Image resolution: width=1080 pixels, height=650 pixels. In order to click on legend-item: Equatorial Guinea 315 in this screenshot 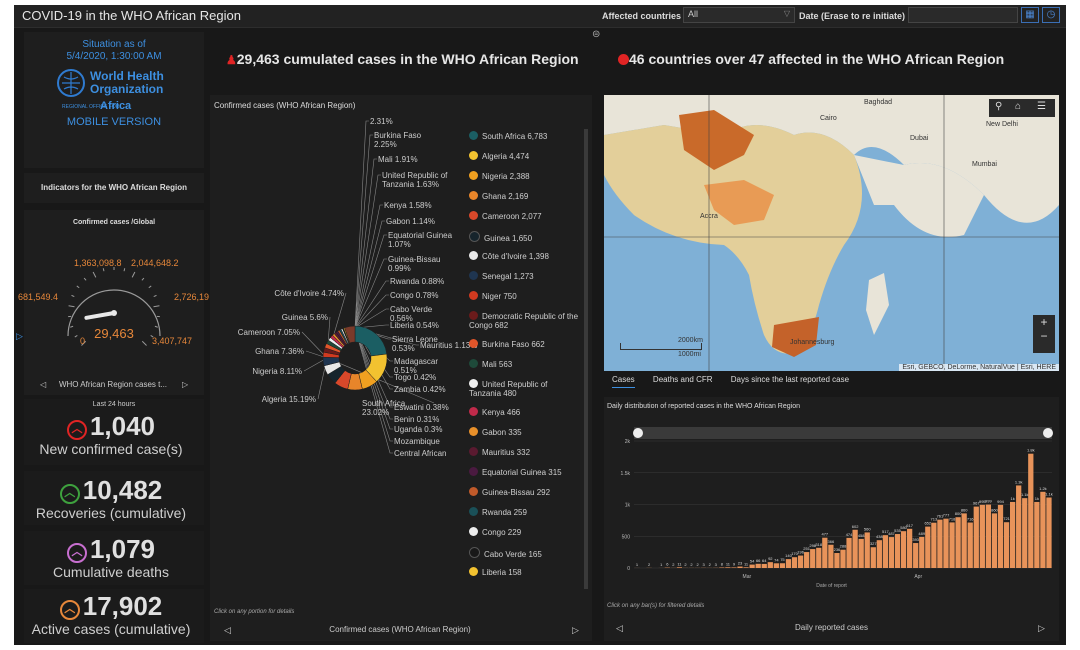, I will do `click(524, 472)`.